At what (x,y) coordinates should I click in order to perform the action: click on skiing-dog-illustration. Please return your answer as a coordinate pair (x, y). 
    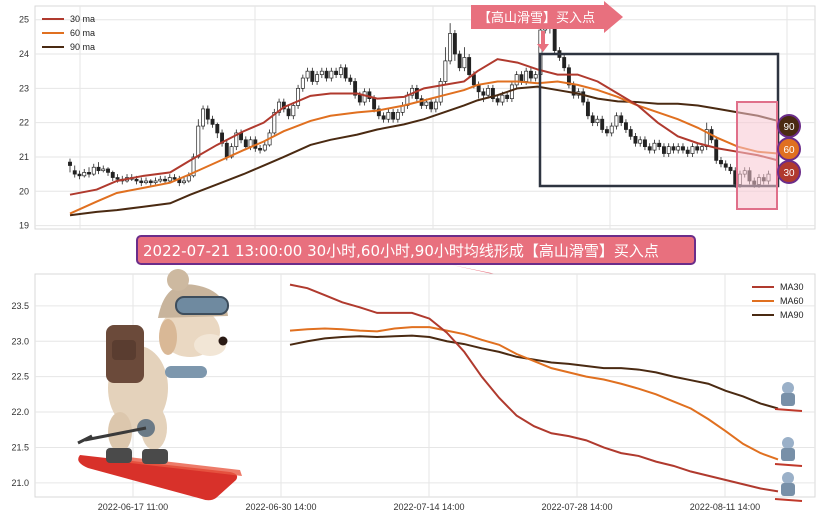
    Looking at the image, I should click on (159, 385).